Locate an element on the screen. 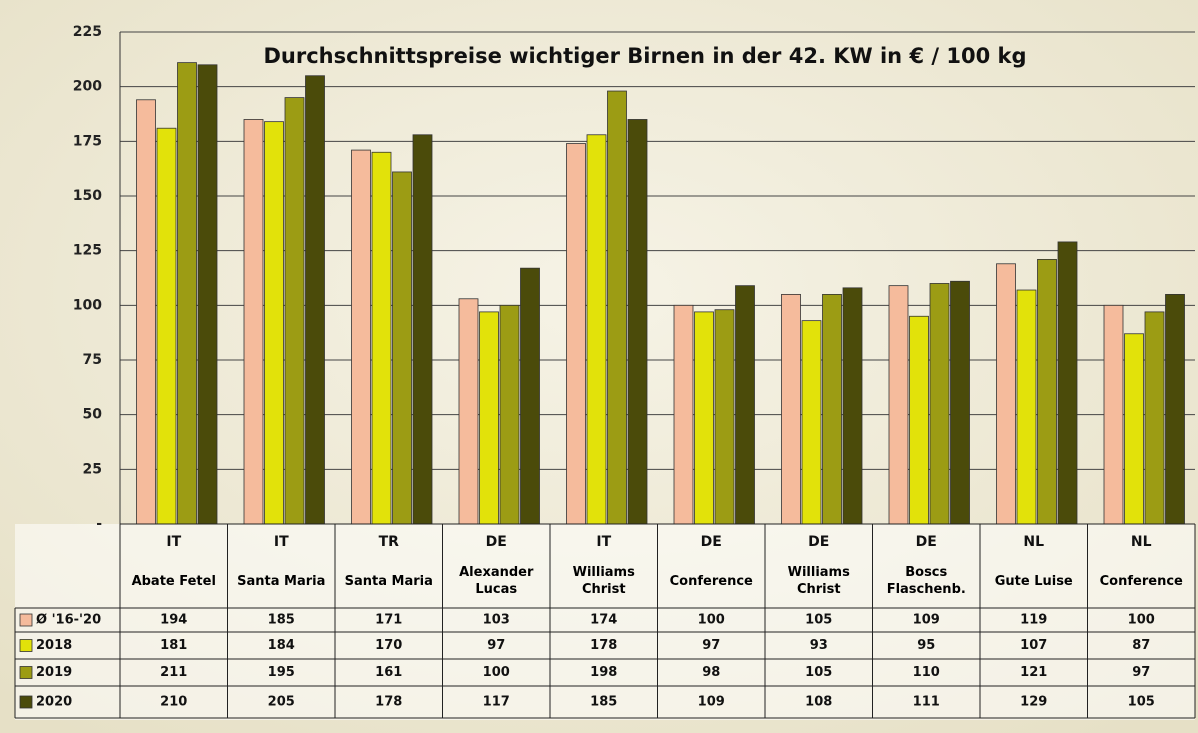 Image resolution: width=1198 pixels, height=733 pixels. table-value: 194 is located at coordinates (173, 620).